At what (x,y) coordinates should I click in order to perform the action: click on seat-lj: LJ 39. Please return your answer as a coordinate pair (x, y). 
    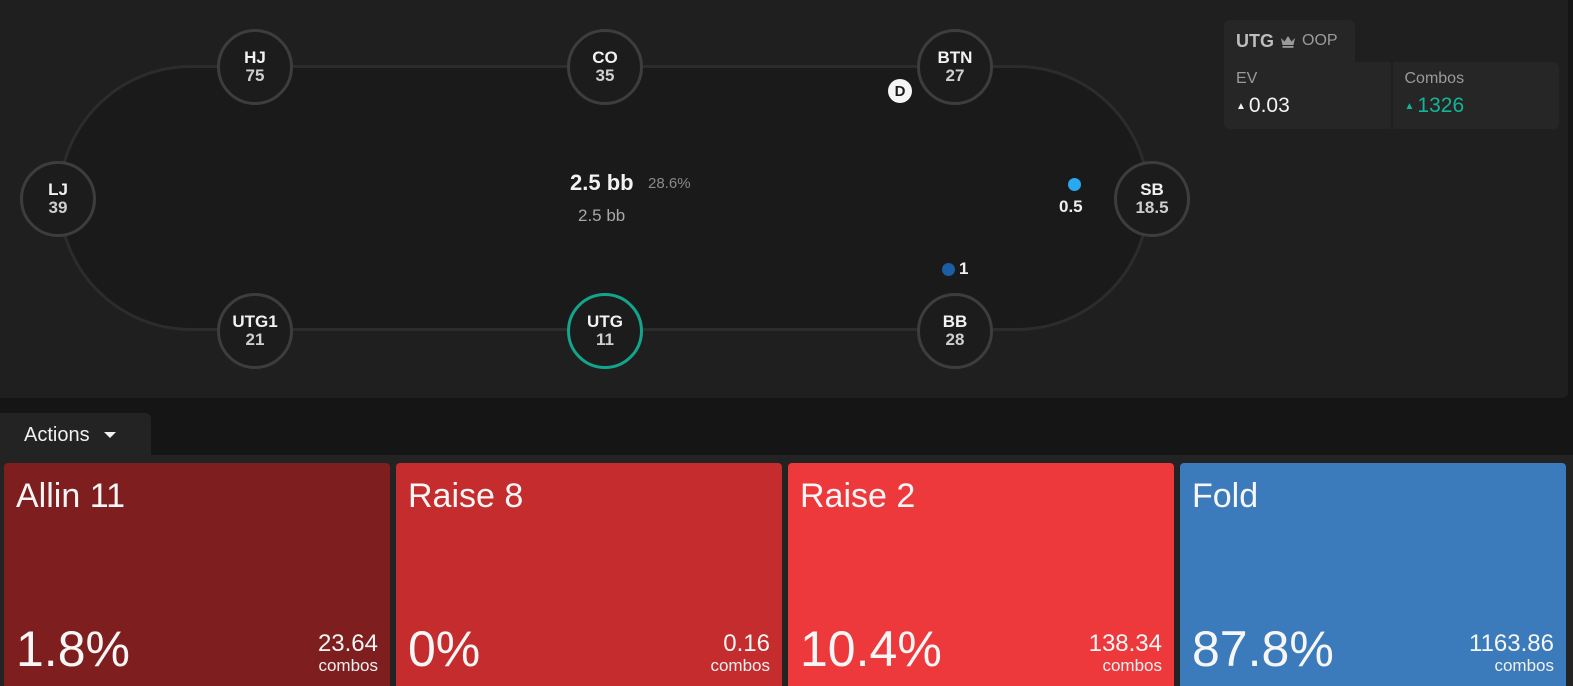
    Looking at the image, I should click on (58, 199).